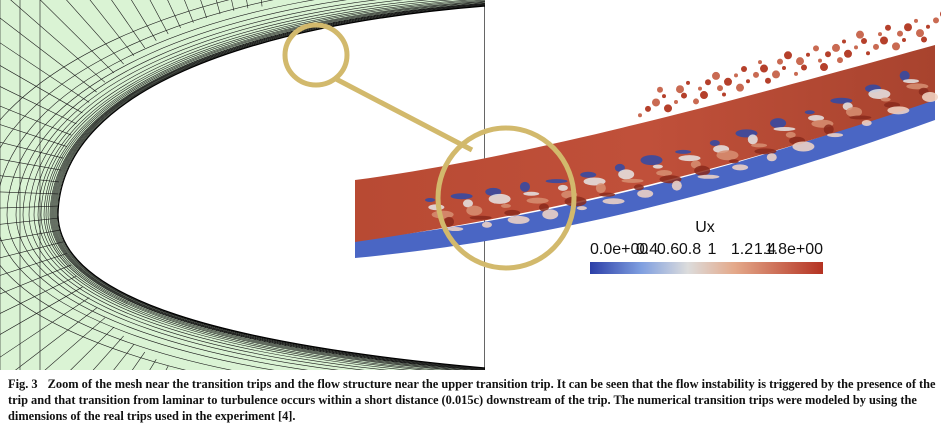 The image size is (941, 432). What do you see at coordinates (765, 249) in the screenshot?
I see `colorbar-tick-label: 1.4` at bounding box center [765, 249].